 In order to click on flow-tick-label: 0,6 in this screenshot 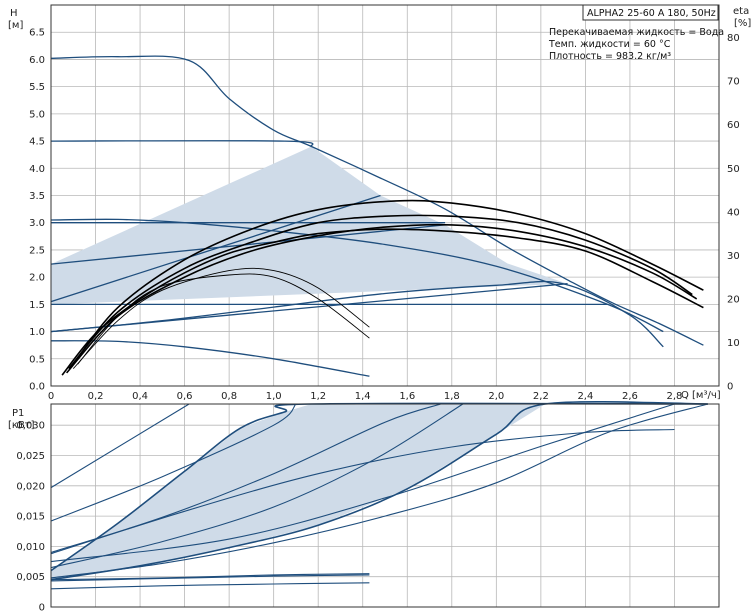, I will do `click(185, 396)`.